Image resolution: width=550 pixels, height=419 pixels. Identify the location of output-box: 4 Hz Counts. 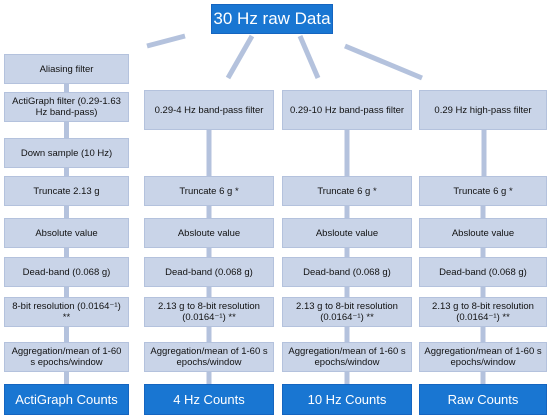
(209, 399).